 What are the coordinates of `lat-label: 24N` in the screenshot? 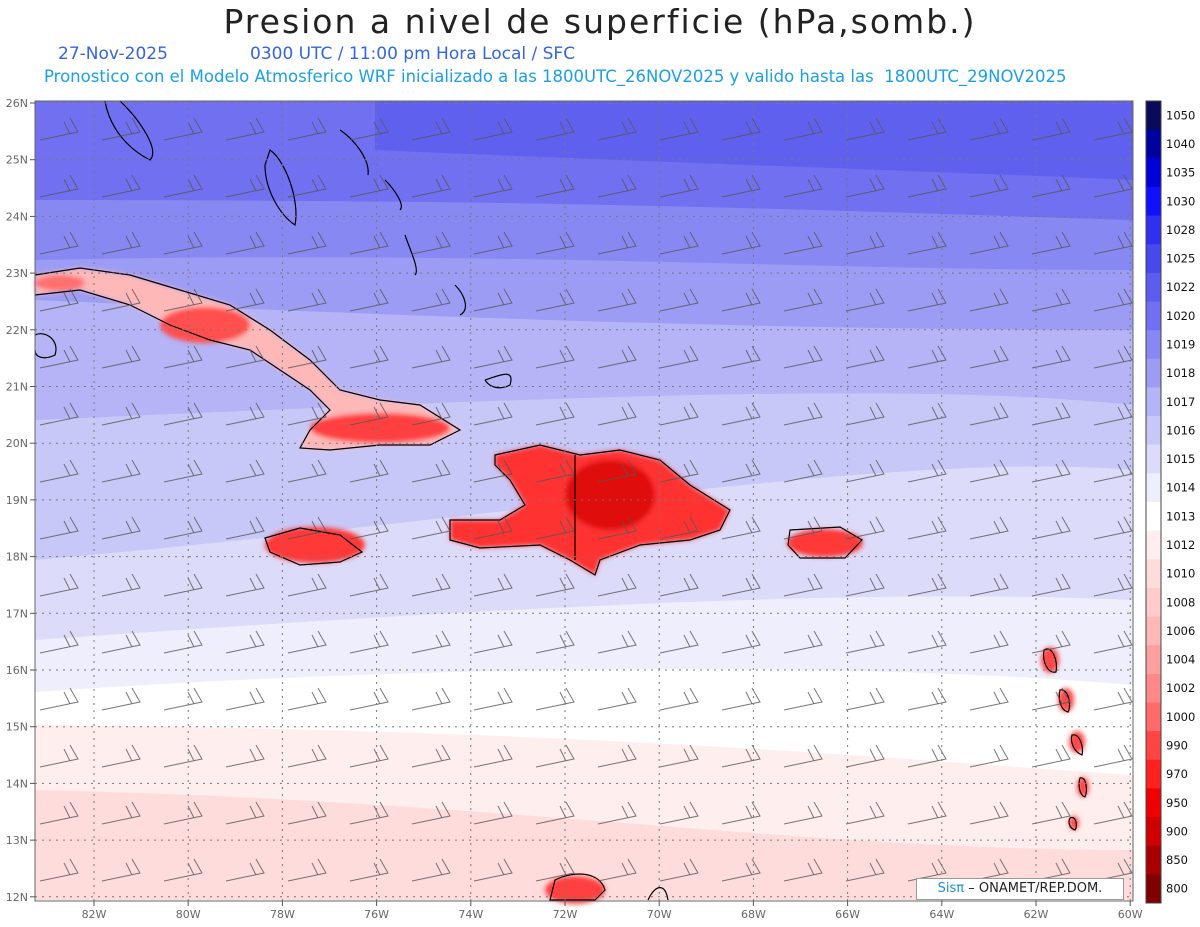 It's located at (17, 216).